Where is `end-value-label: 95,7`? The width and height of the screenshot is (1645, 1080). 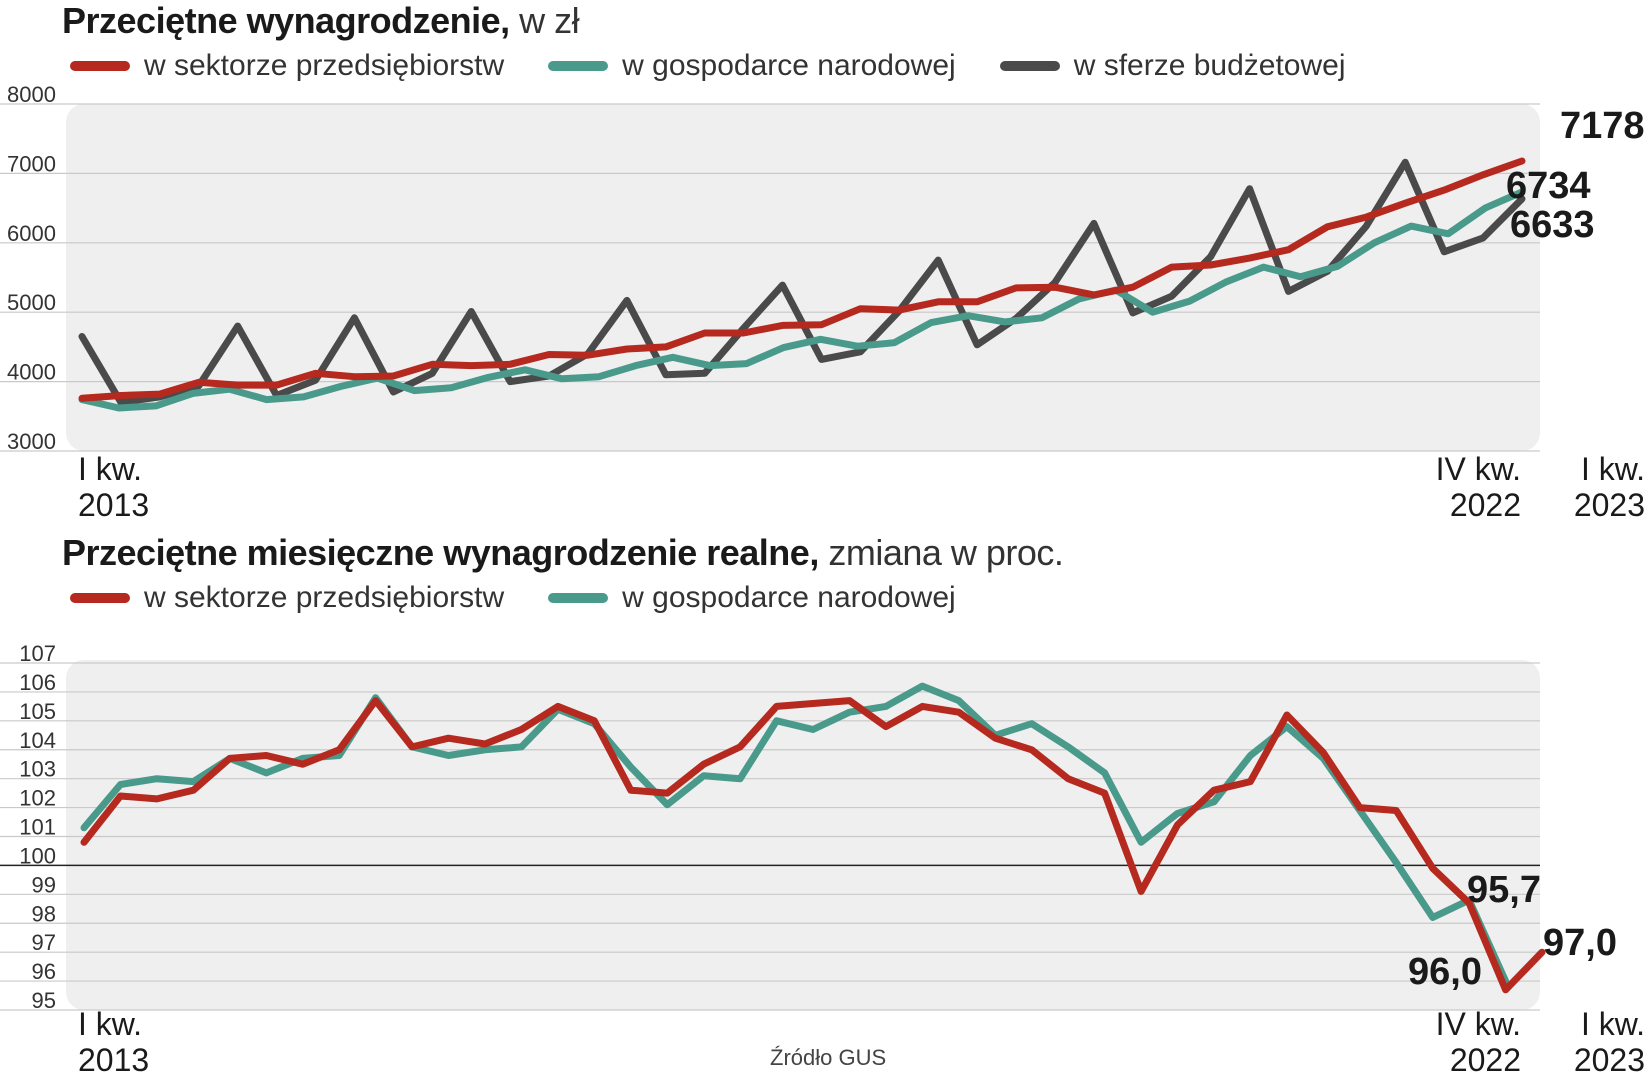 end-value-label: 95,7 is located at coordinates (1504, 890).